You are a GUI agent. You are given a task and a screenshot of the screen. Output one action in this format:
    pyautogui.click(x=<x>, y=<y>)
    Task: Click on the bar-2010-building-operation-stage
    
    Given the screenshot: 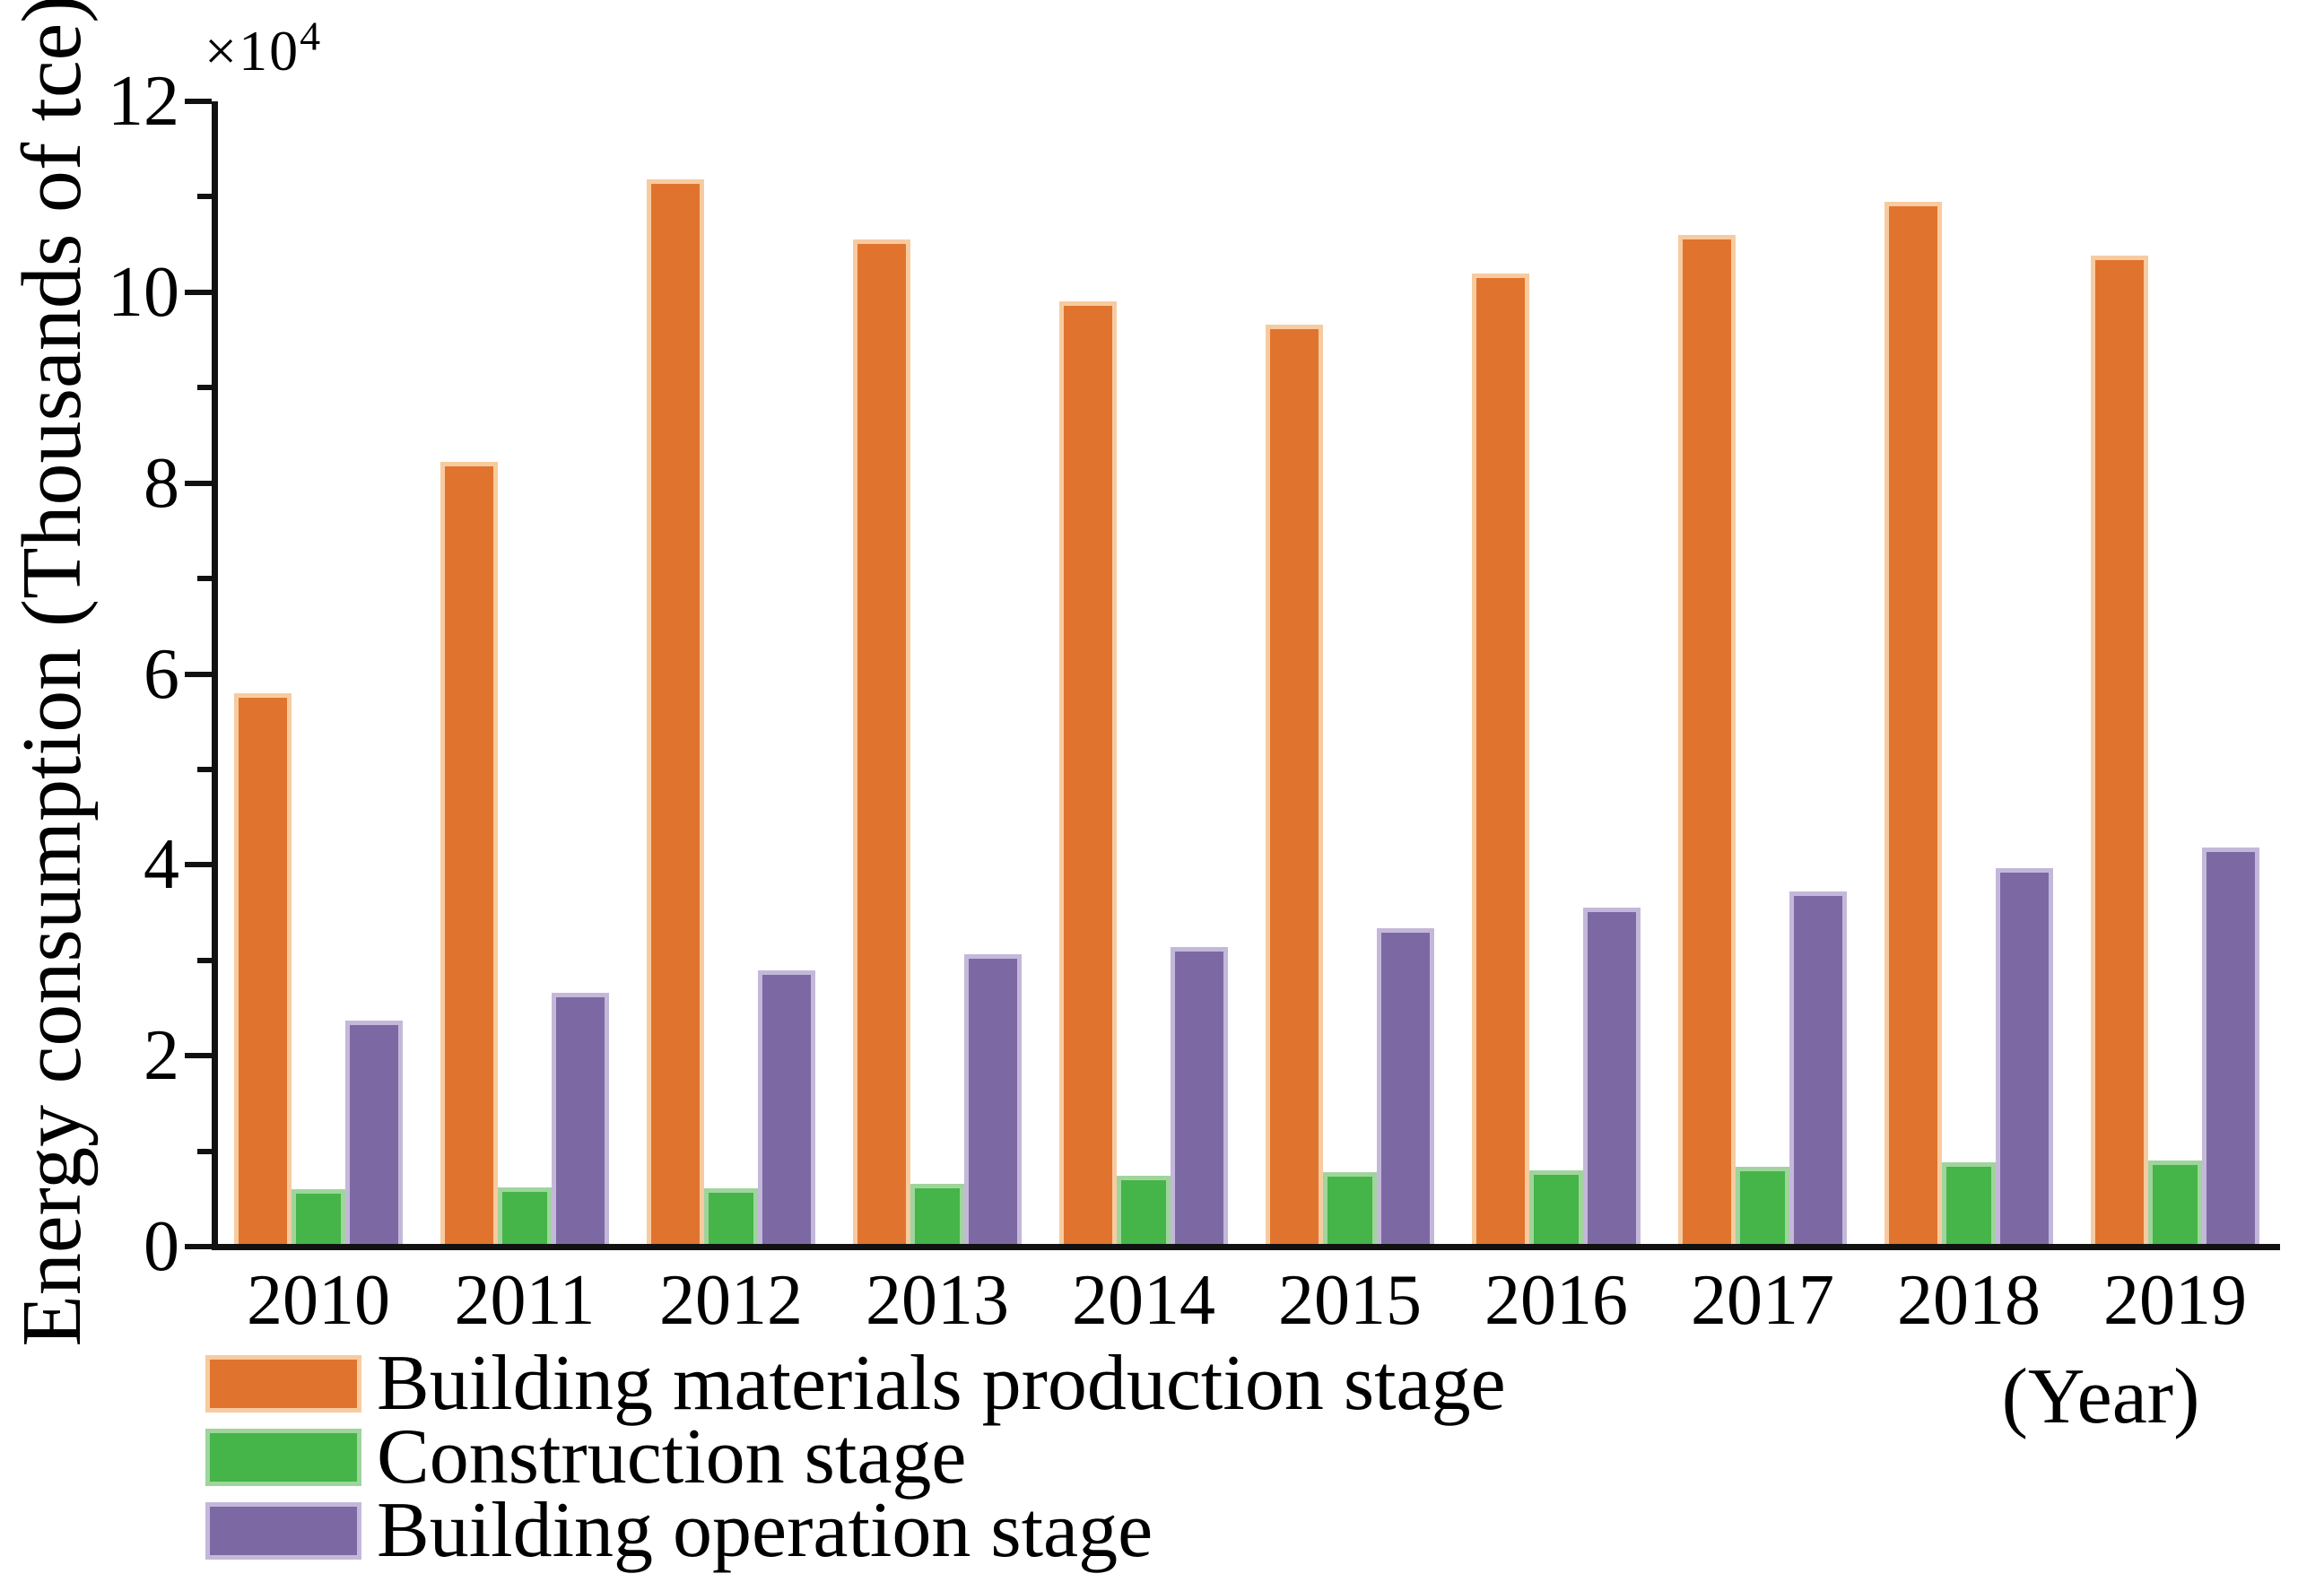 What is the action you would take?
    pyautogui.click(x=374, y=1133)
    